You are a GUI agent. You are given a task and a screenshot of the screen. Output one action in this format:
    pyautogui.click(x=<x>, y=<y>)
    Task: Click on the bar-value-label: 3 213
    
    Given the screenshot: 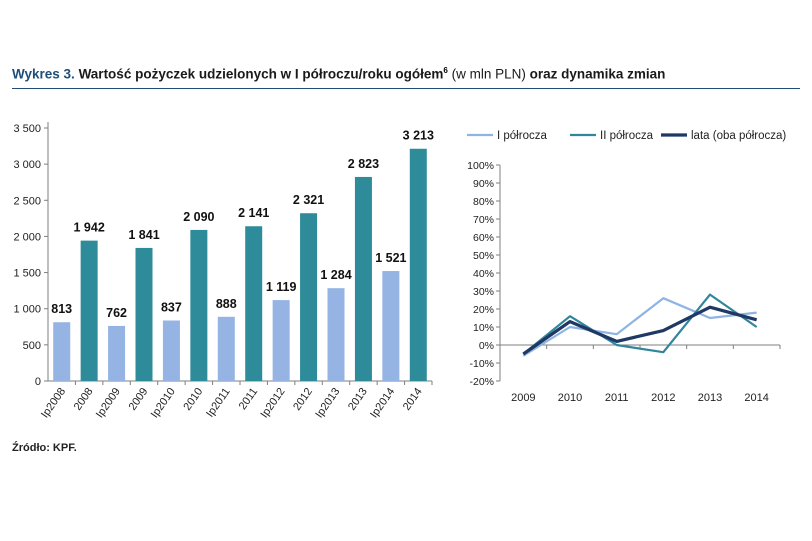 What is the action you would take?
    pyautogui.click(x=418, y=136)
    